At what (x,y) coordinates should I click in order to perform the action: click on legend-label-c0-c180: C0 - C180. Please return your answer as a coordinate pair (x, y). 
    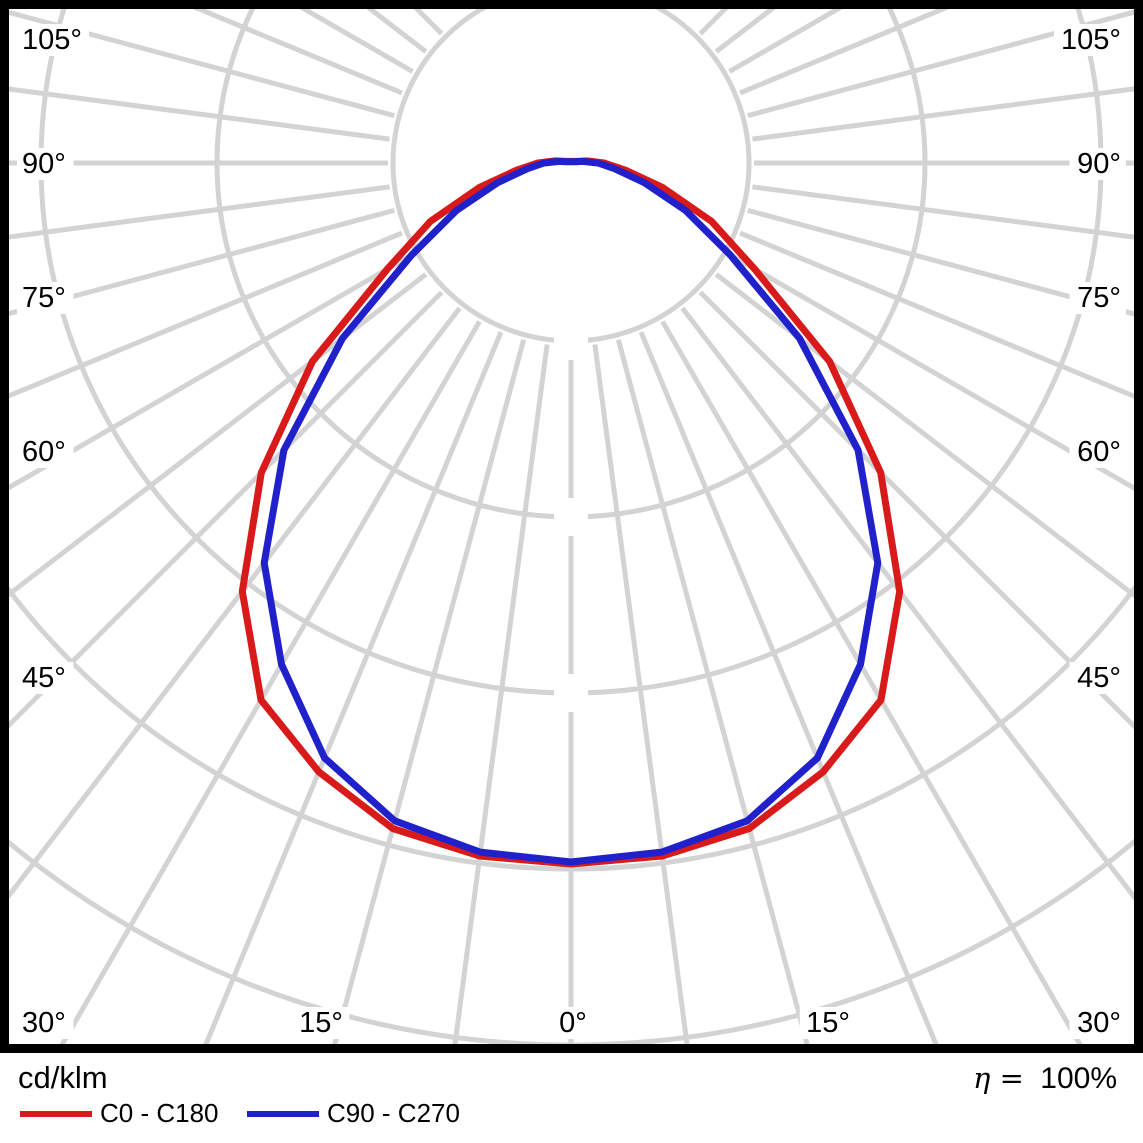
    Looking at the image, I should click on (159, 1113).